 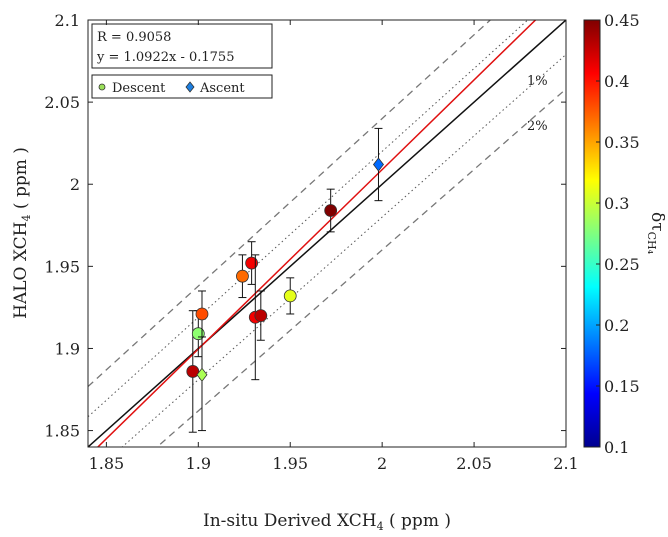 What do you see at coordinates (622, 386) in the screenshot?
I see `svg-text: 0.15` at bounding box center [622, 386].